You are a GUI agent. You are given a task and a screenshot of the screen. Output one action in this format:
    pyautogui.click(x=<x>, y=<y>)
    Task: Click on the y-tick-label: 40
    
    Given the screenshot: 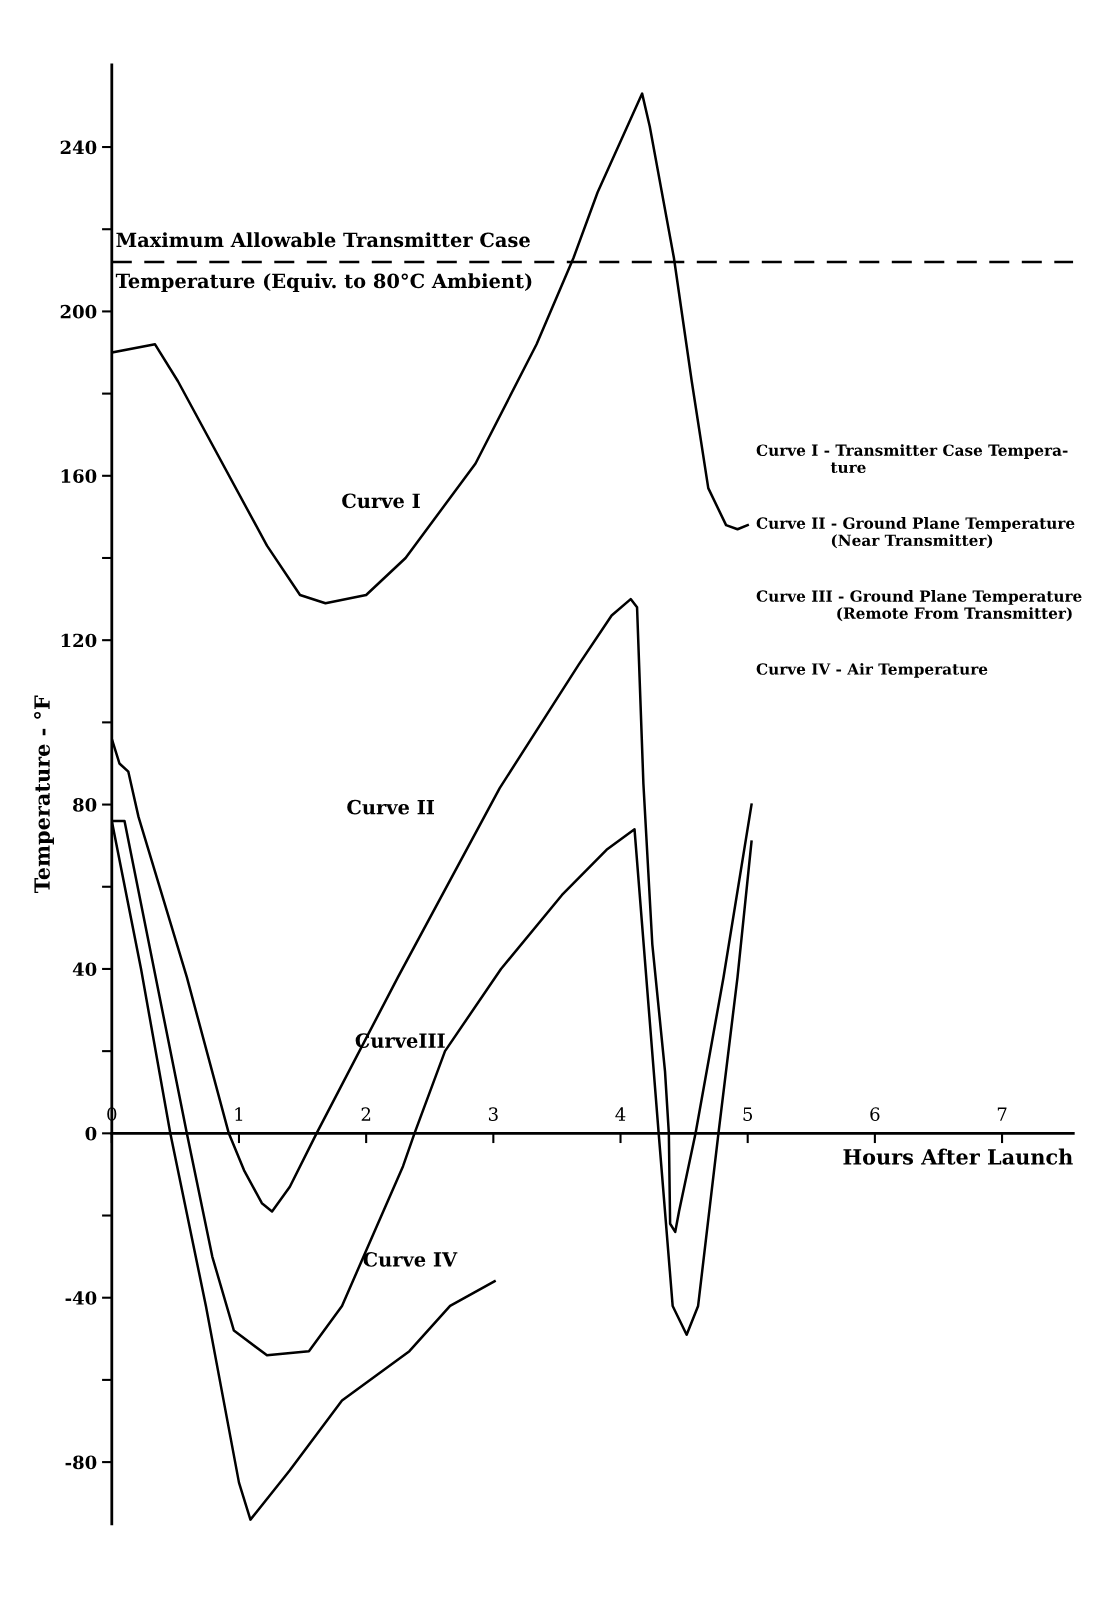 What is the action you would take?
    pyautogui.click(x=84, y=969)
    